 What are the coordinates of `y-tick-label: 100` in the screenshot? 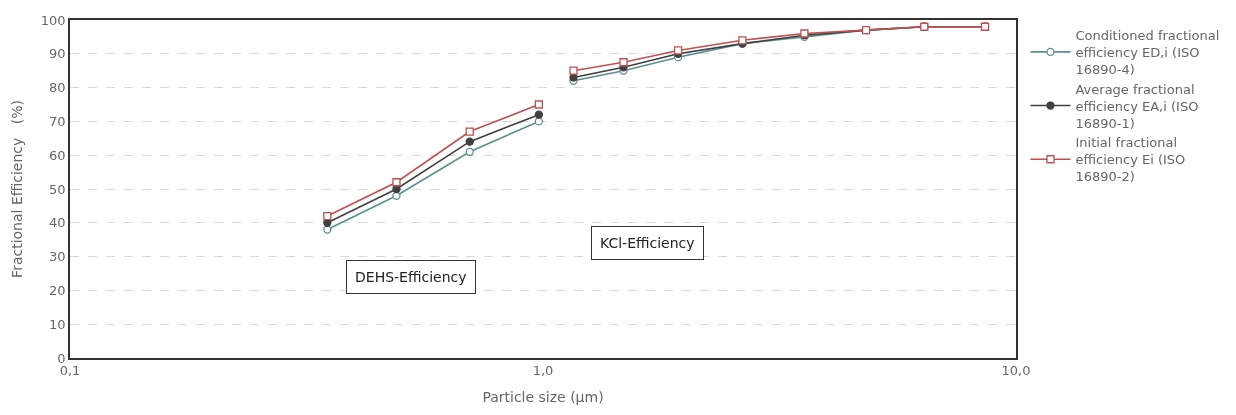 It's located at (53, 20).